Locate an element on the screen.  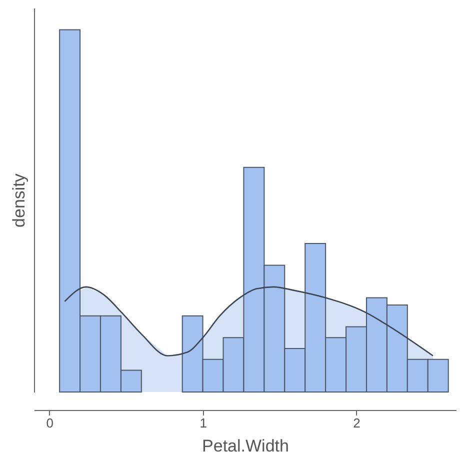
x-tick-label: 0 is located at coordinates (50, 423).